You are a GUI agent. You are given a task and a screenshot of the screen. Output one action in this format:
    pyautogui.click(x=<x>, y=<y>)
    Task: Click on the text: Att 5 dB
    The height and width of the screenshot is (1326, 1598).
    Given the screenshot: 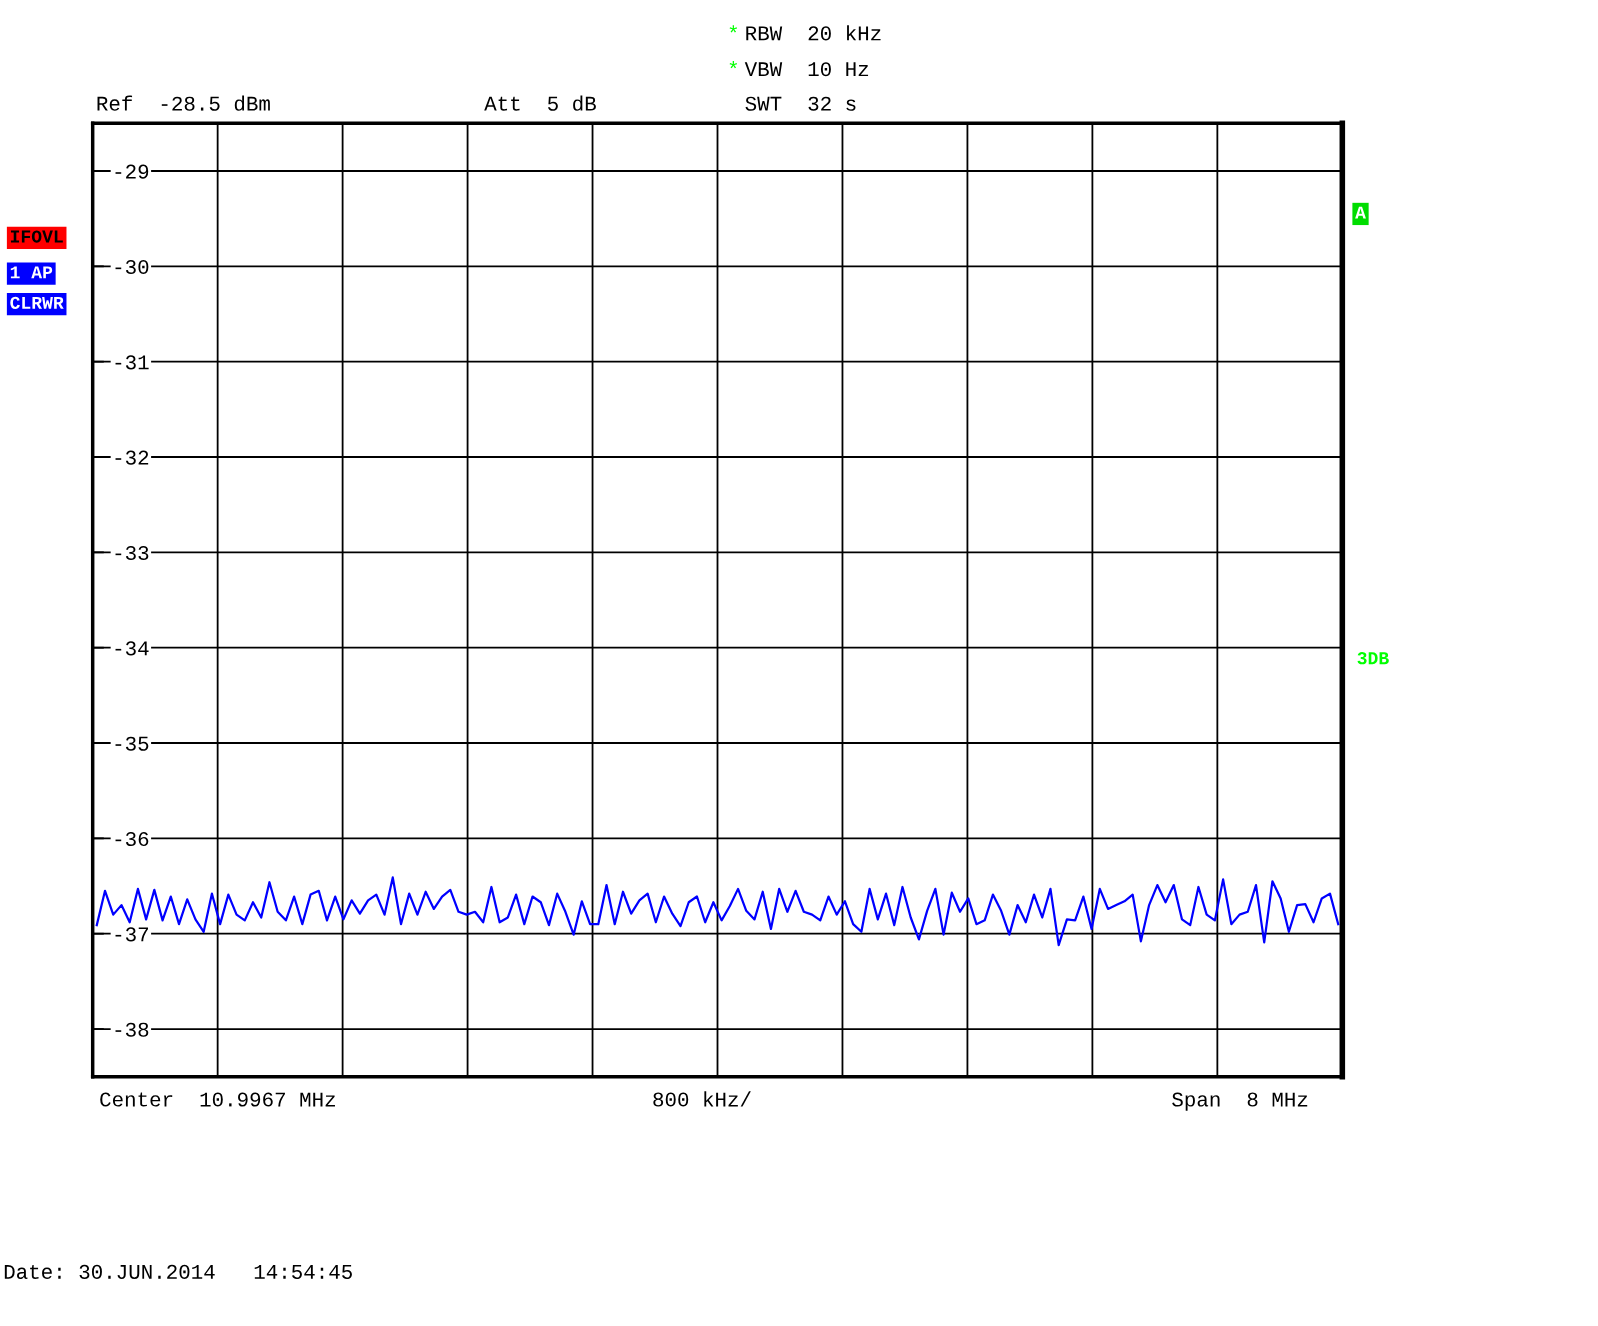 What is the action you would take?
    pyautogui.click(x=540, y=103)
    